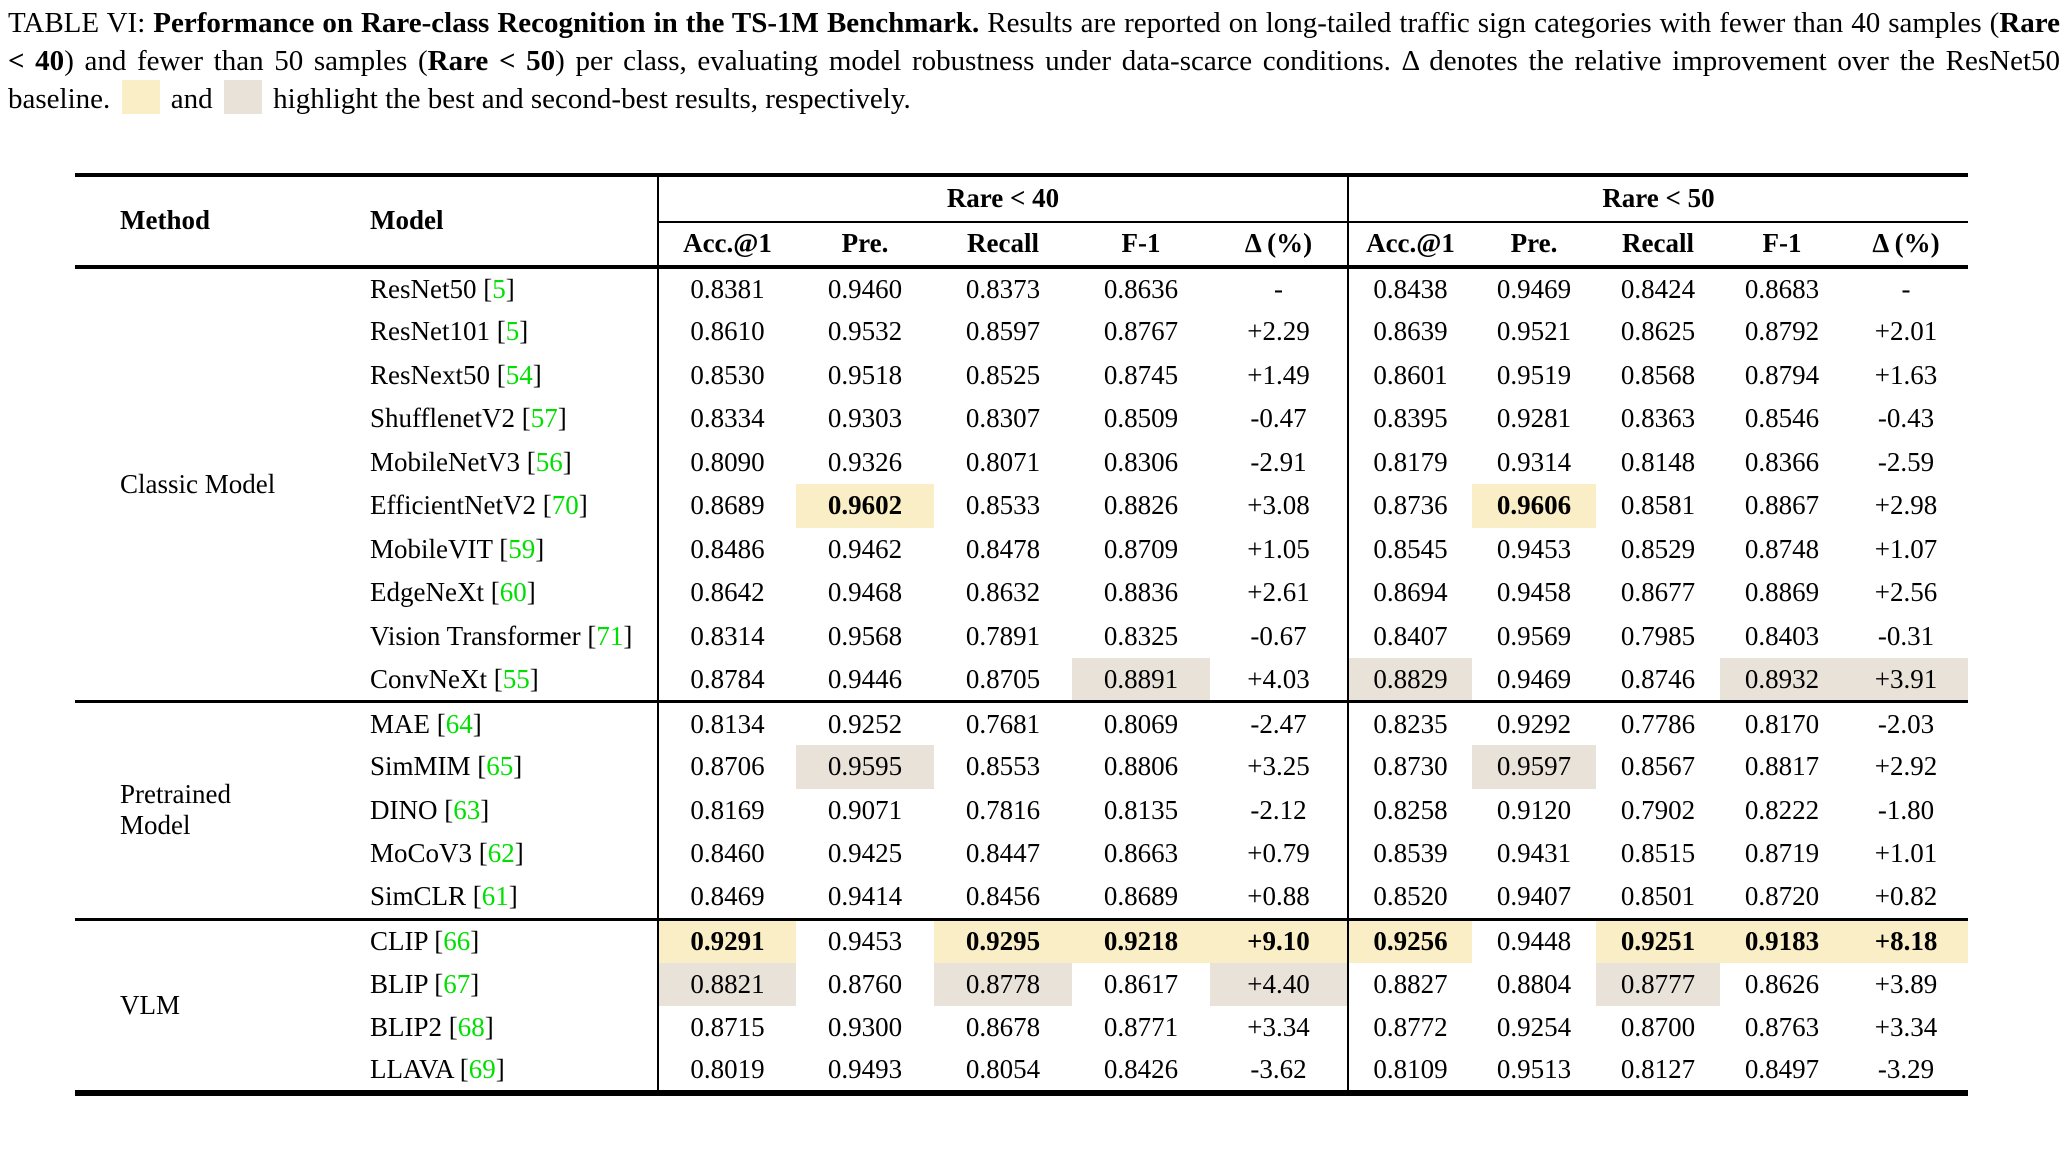 The width and height of the screenshot is (2068, 1166). What do you see at coordinates (1906, 505) in the screenshot?
I see `metric-value: +2.98` at bounding box center [1906, 505].